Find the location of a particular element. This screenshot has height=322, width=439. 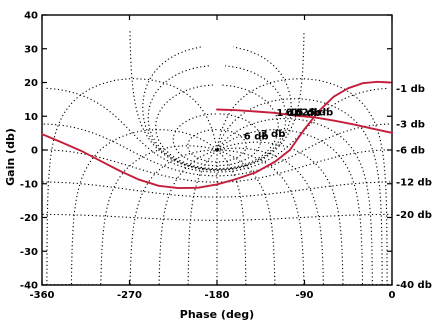

y-tick-label: -10 is located at coordinates (29, 184).